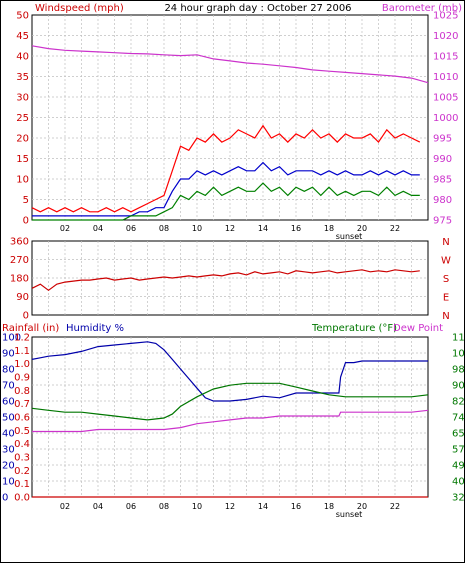 The height and width of the screenshot is (563, 465). I want to click on x-tick-label: 02, so click(65, 506).